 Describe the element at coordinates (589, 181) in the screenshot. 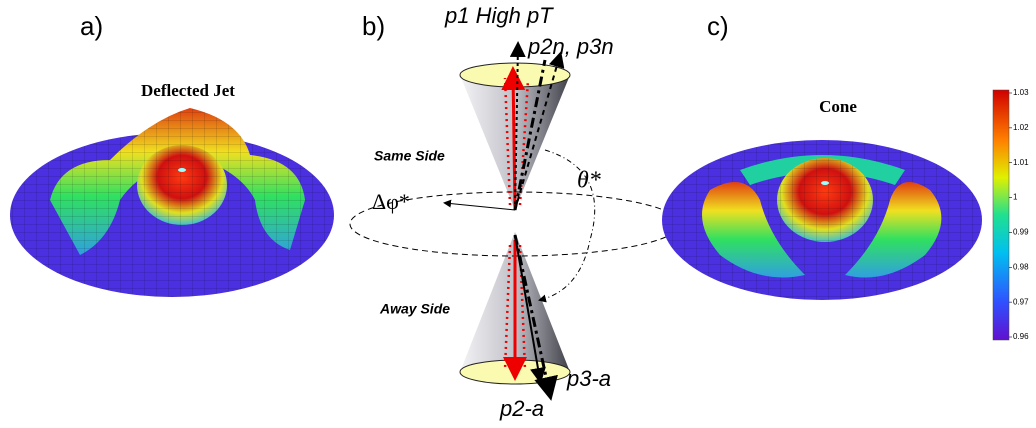

I see `angle-label: θ*` at that location.